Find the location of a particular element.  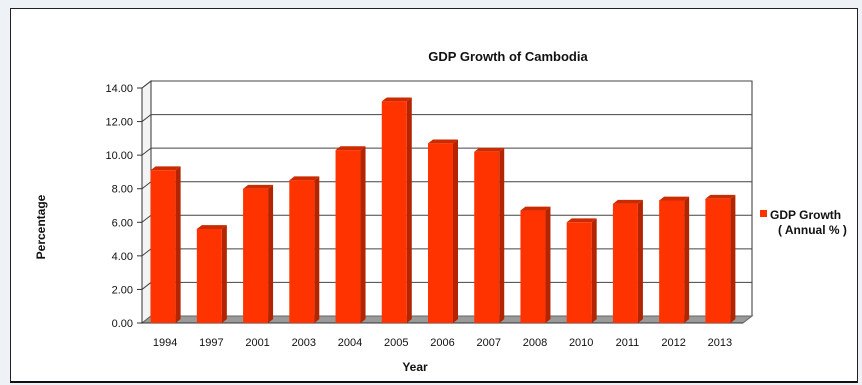

x-tick-label: 2006 is located at coordinates (442, 343).